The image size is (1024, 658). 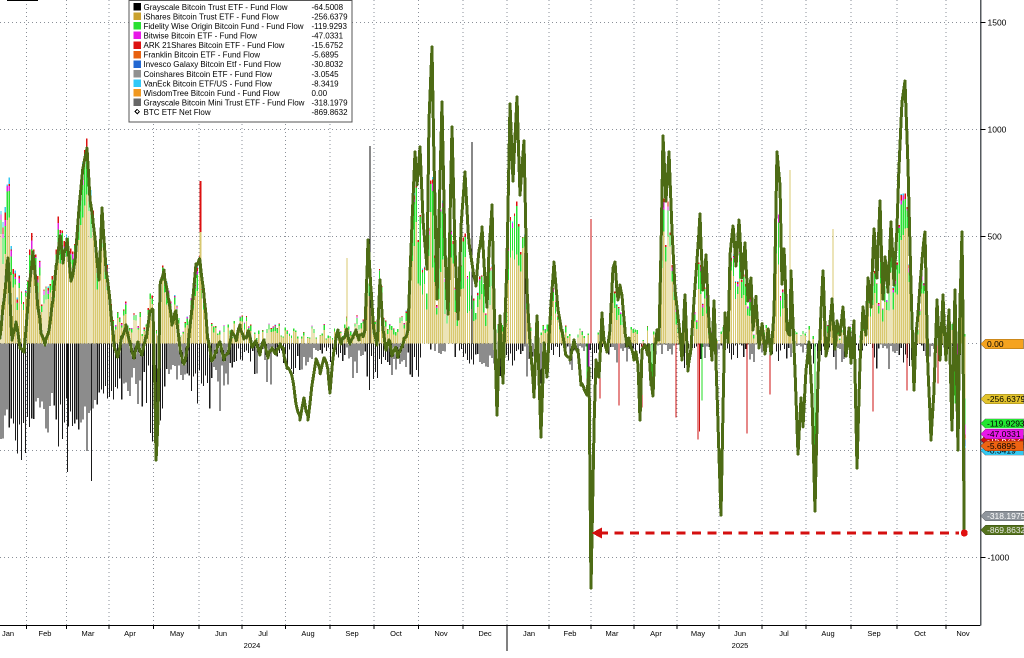 I want to click on svg-text:Franklin Bitcoin ETF - Fund Fl: Franklin Bitcoin ETF - Fund Flow, so click(x=202, y=55).